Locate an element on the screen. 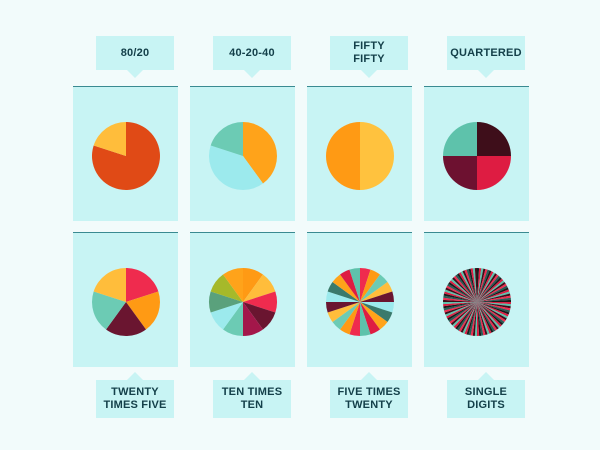  panel-fifty-fifty is located at coordinates (359, 153).